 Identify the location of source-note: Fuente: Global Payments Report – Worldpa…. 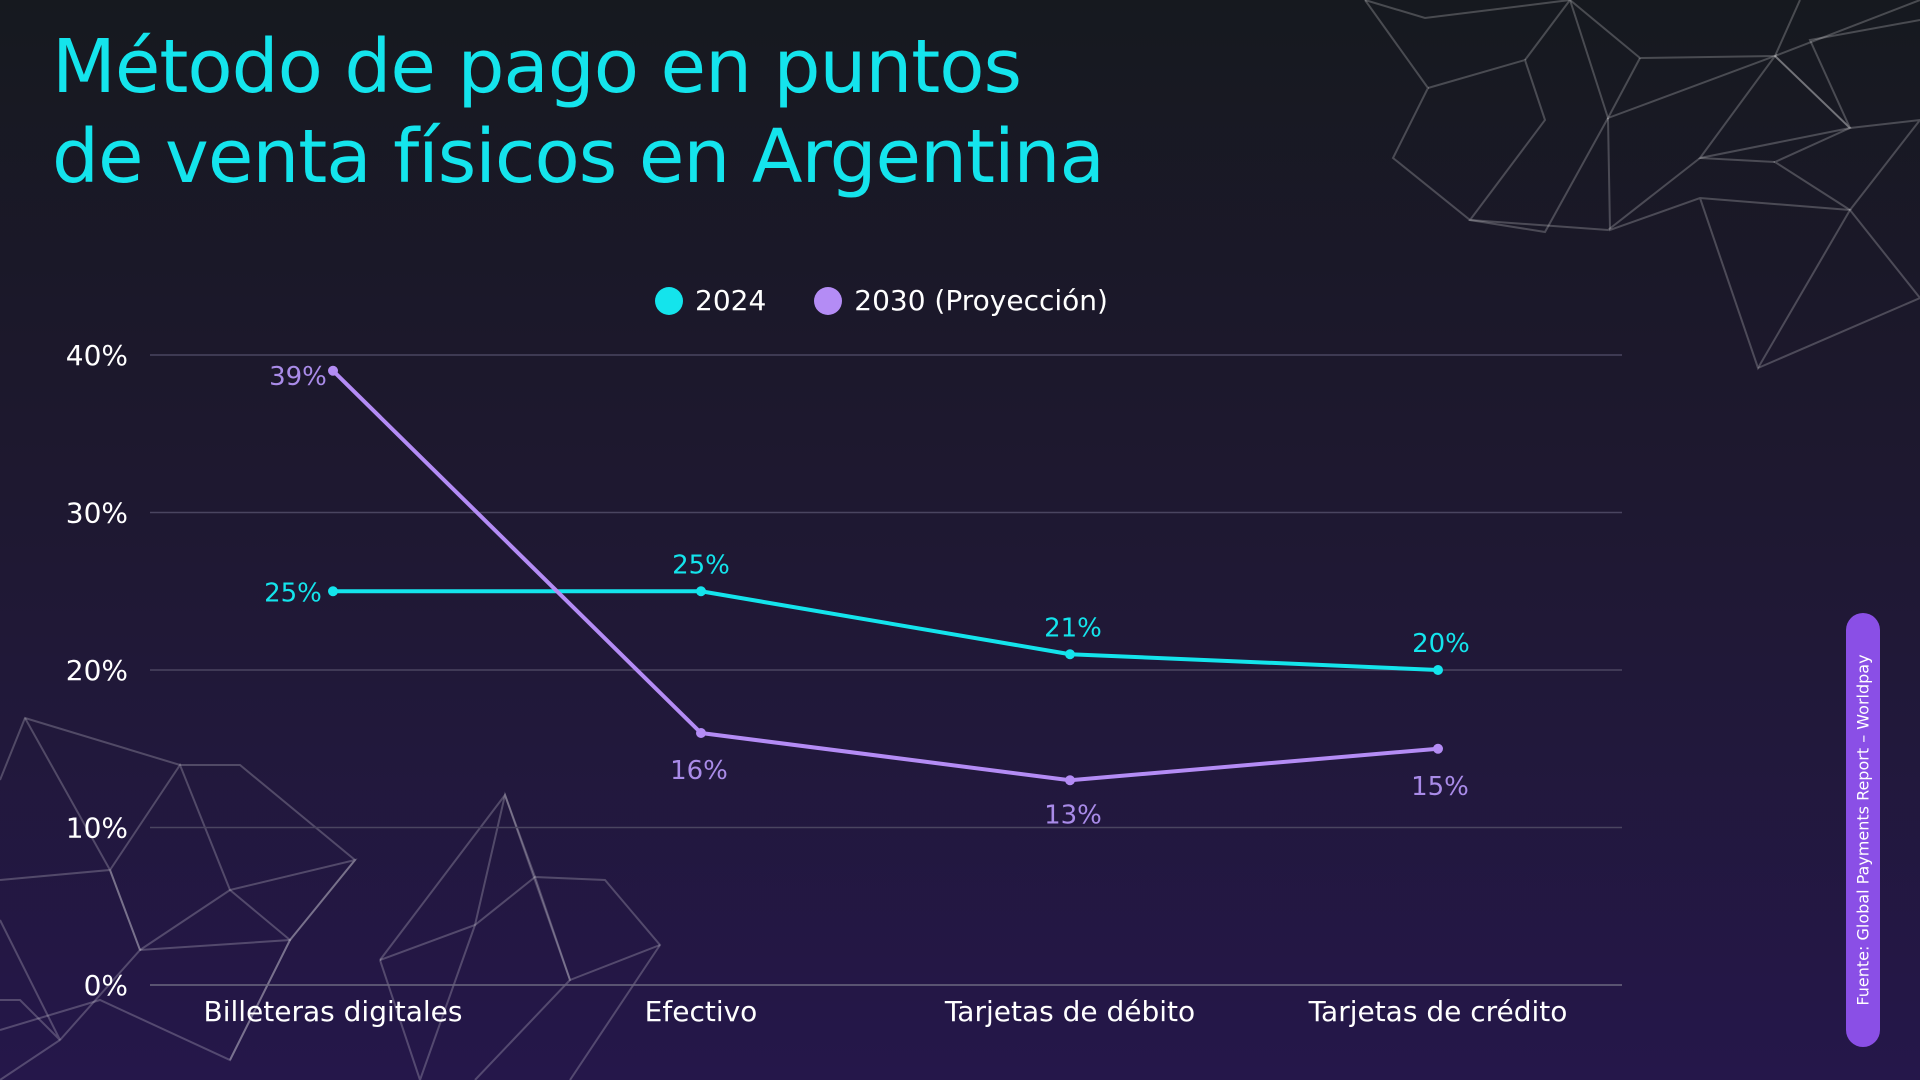
(1863, 830).